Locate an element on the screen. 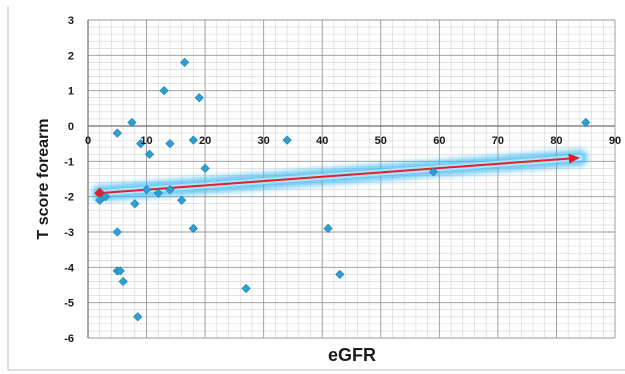 The height and width of the screenshot is (374, 625). y-tick-label: -2 is located at coordinates (69, 198).